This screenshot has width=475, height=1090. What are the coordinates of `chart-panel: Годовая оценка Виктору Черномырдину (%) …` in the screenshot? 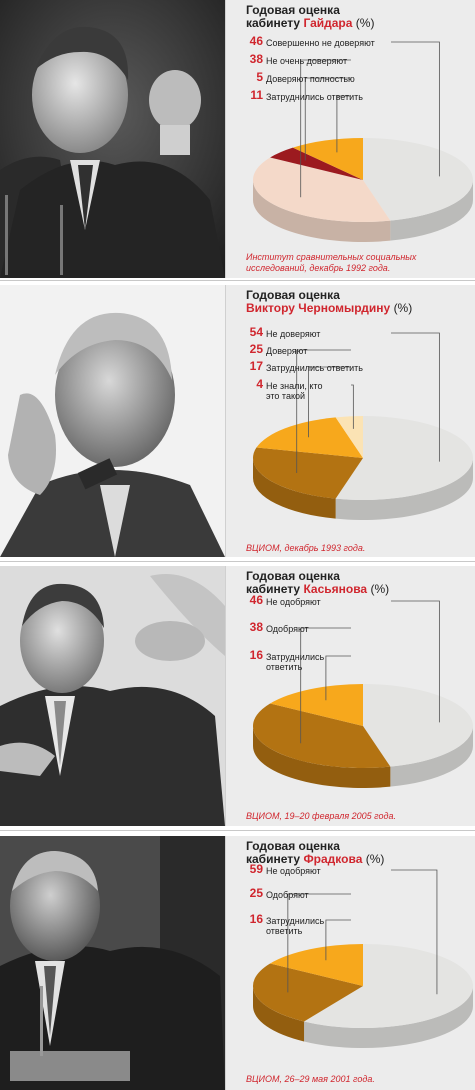 It's located at (350, 421).